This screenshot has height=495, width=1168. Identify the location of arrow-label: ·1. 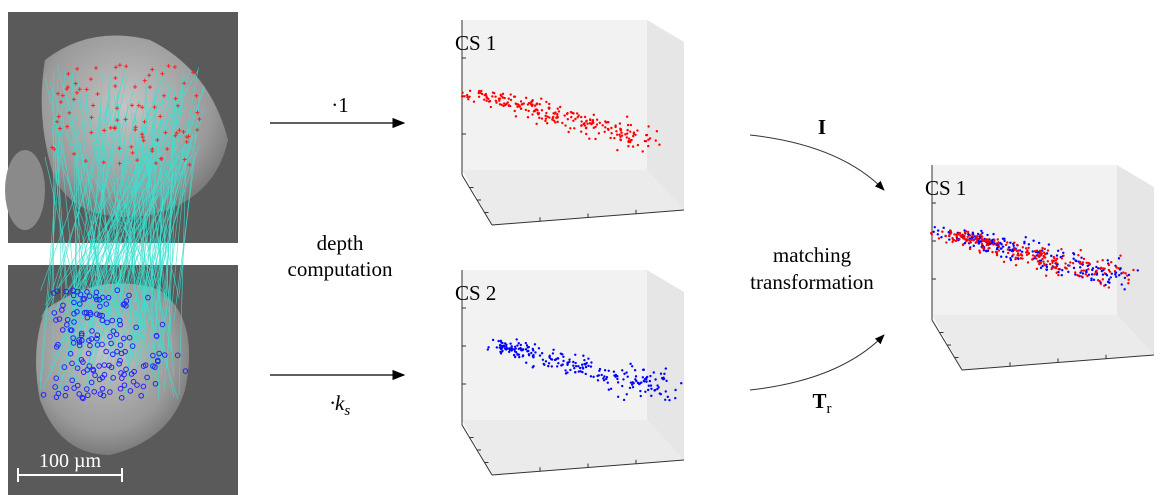
(340, 105).